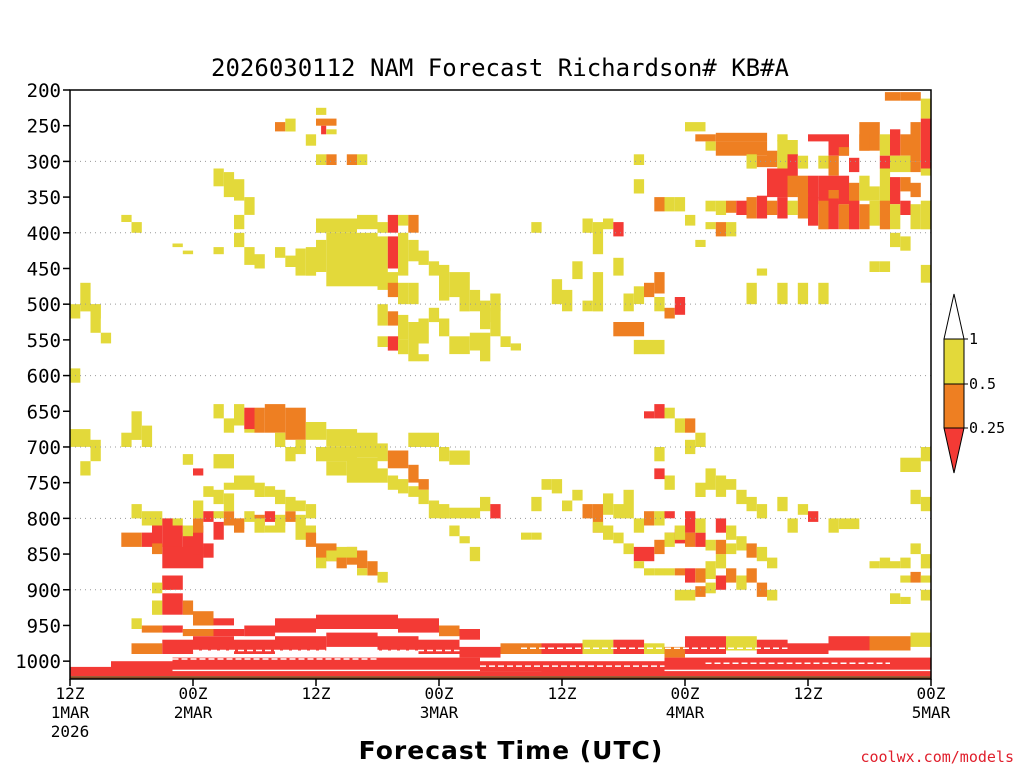 This screenshot has width=1024, height=768. Describe the element at coordinates (511, 750) in the screenshot. I see `x-axis-label: Forecast Time (UTC)` at that location.